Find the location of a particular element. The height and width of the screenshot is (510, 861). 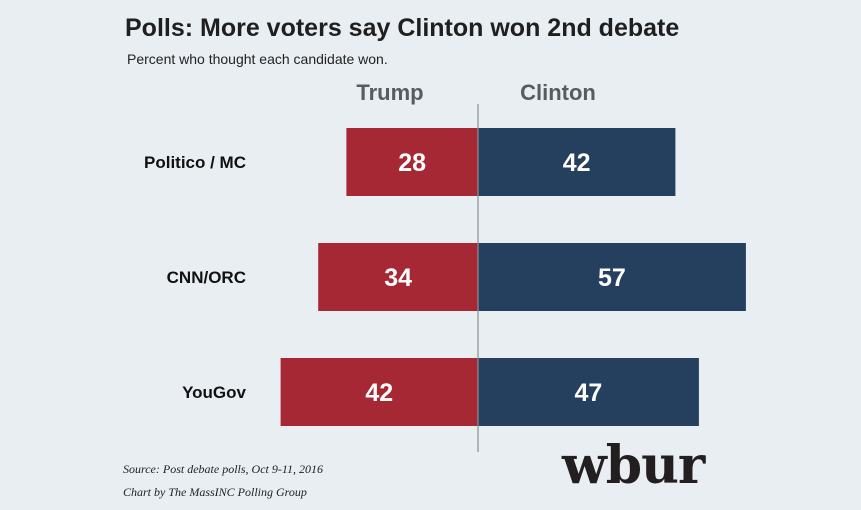

bar-clinton-cnn-orc is located at coordinates (612, 277).